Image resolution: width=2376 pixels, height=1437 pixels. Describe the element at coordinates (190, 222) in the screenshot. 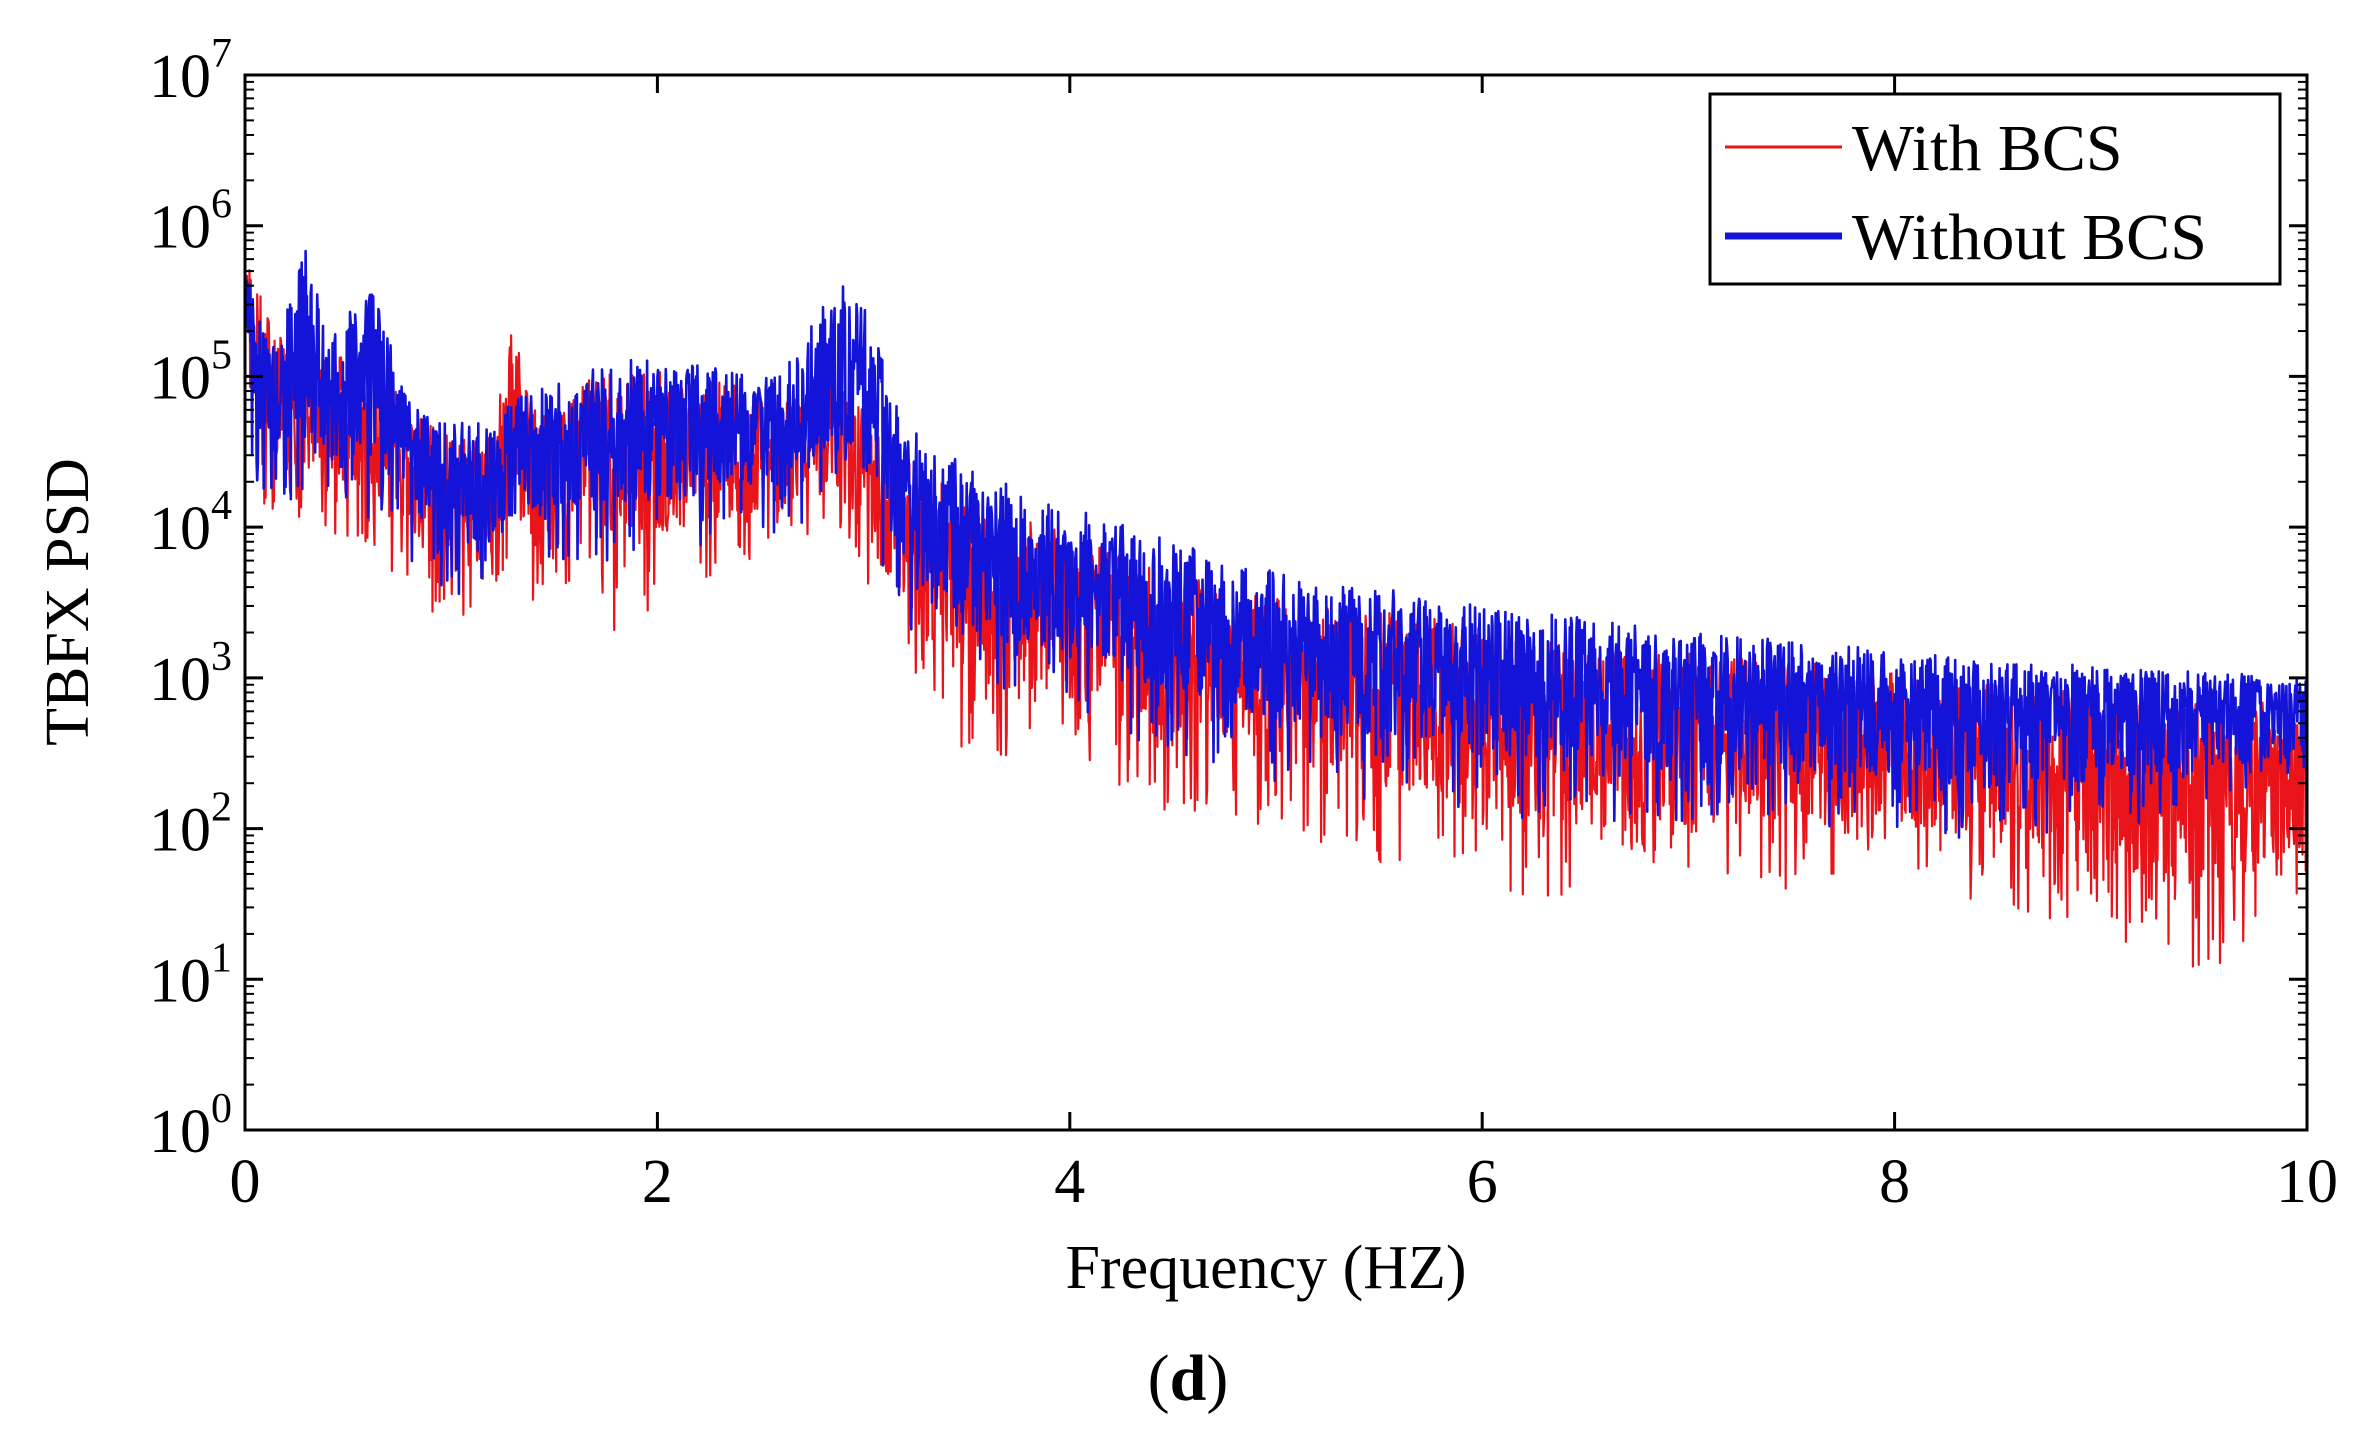

I see `y-tick-label: 10⁶` at that location.